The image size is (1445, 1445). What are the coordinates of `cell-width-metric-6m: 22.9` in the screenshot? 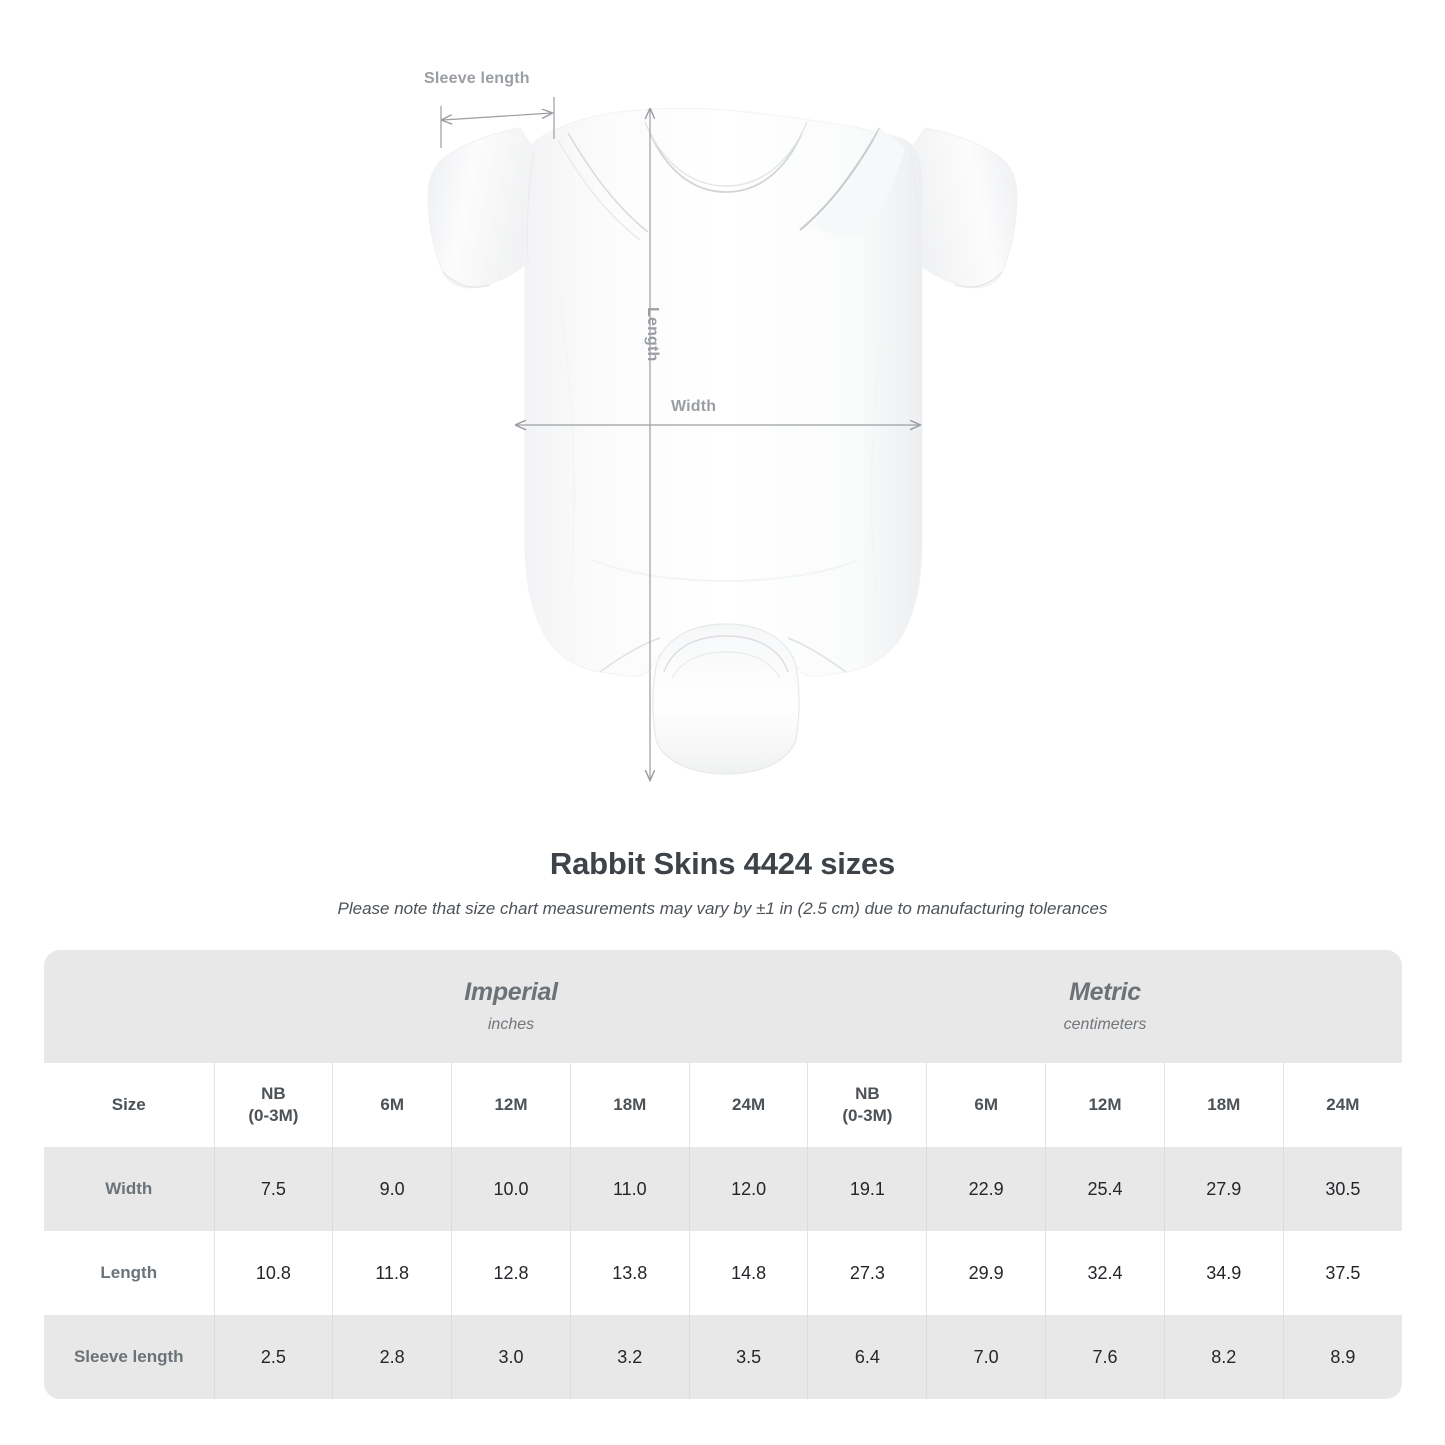 It's located at (986, 1189).